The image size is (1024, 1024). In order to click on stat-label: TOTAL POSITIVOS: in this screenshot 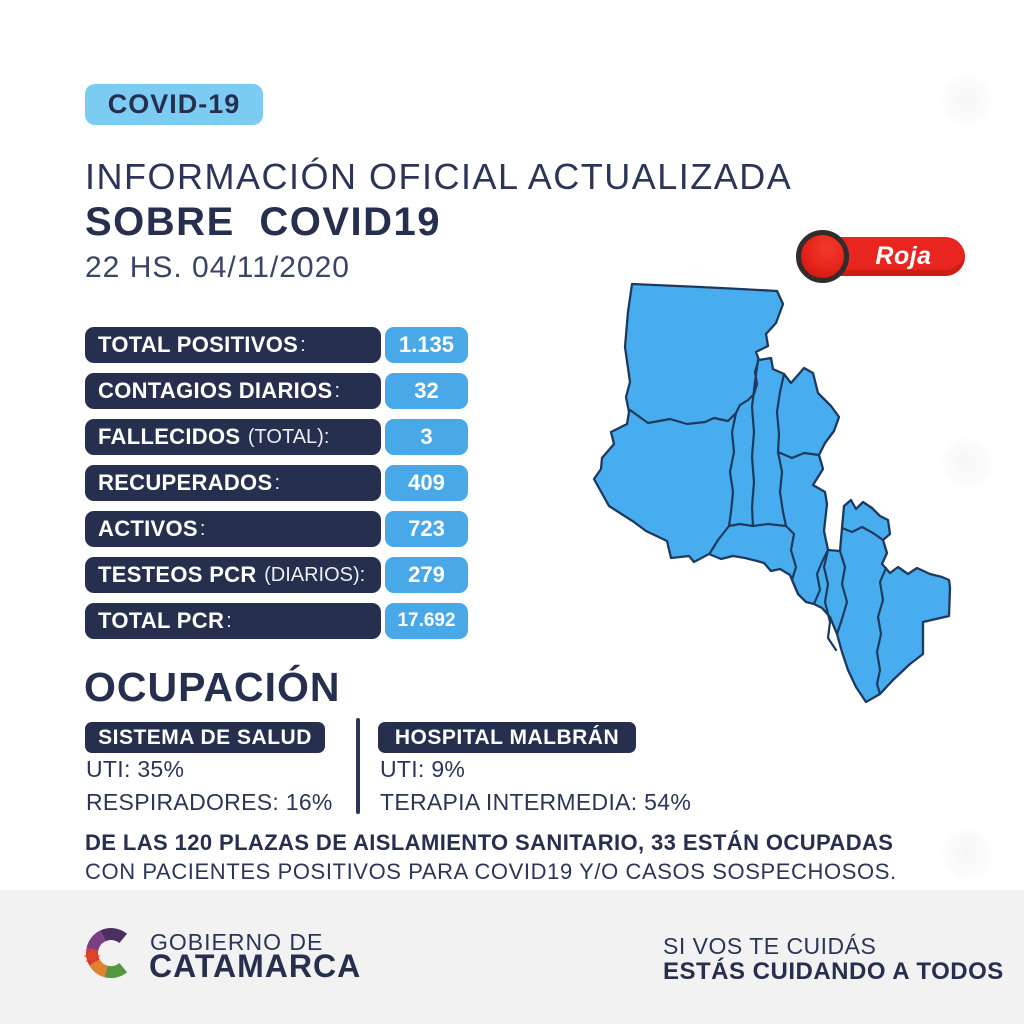, I will do `click(233, 345)`.